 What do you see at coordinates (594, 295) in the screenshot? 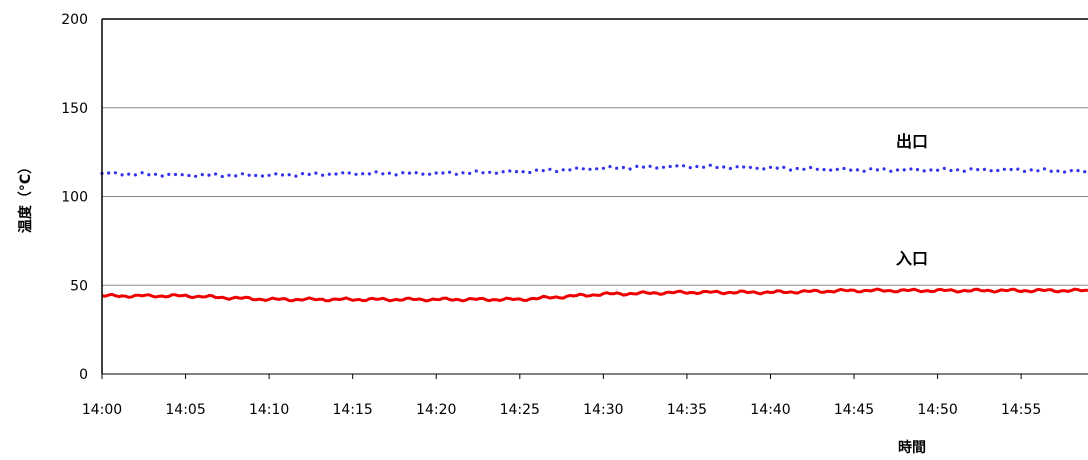
I see `line-inlet` at bounding box center [594, 295].